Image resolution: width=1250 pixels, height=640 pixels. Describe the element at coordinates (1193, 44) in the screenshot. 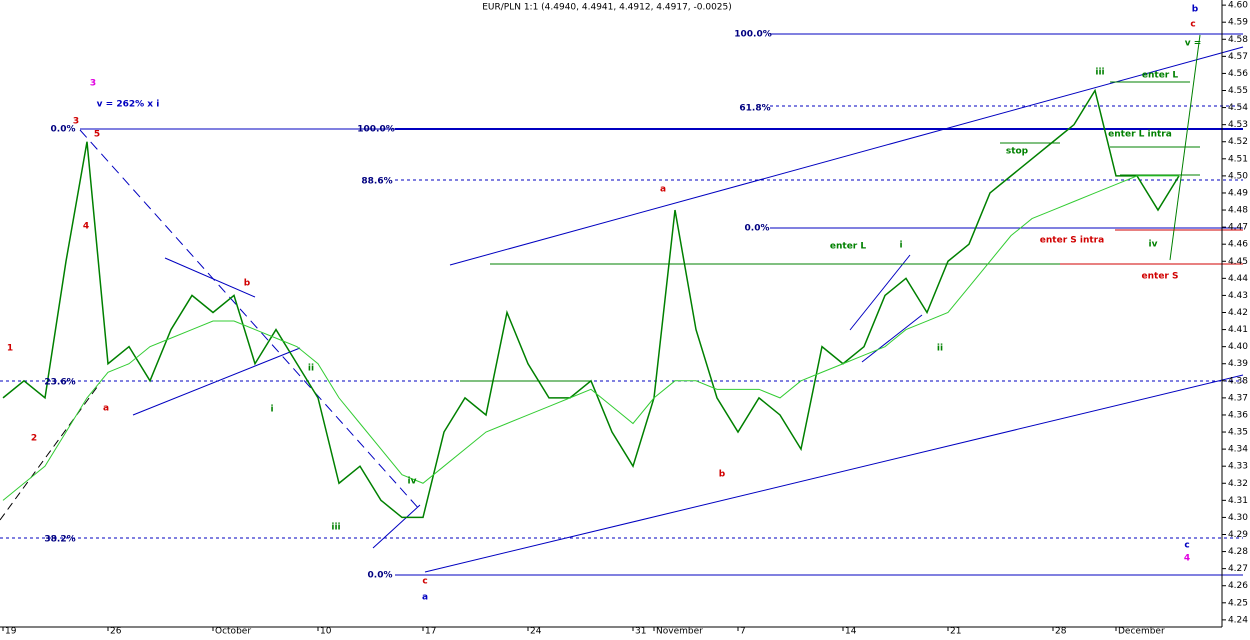

I see `annotation: v =` at that location.